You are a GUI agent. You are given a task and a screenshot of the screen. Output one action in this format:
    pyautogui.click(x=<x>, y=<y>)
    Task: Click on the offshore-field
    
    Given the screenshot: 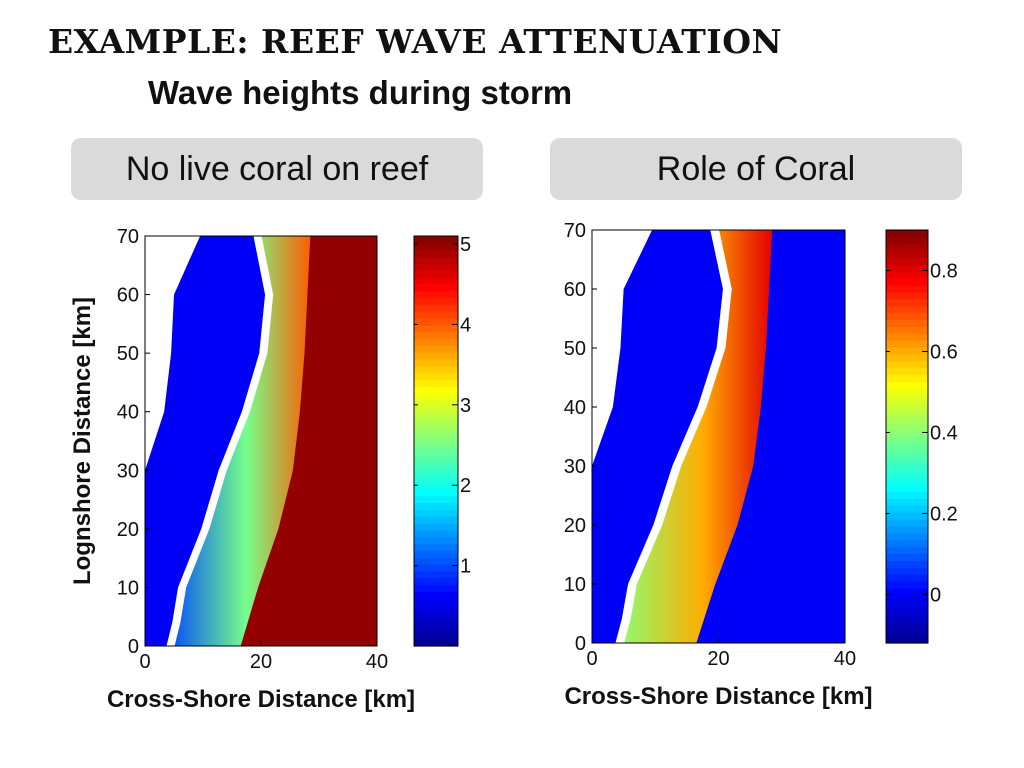 What is the action you would take?
    pyautogui.click(x=261, y=441)
    